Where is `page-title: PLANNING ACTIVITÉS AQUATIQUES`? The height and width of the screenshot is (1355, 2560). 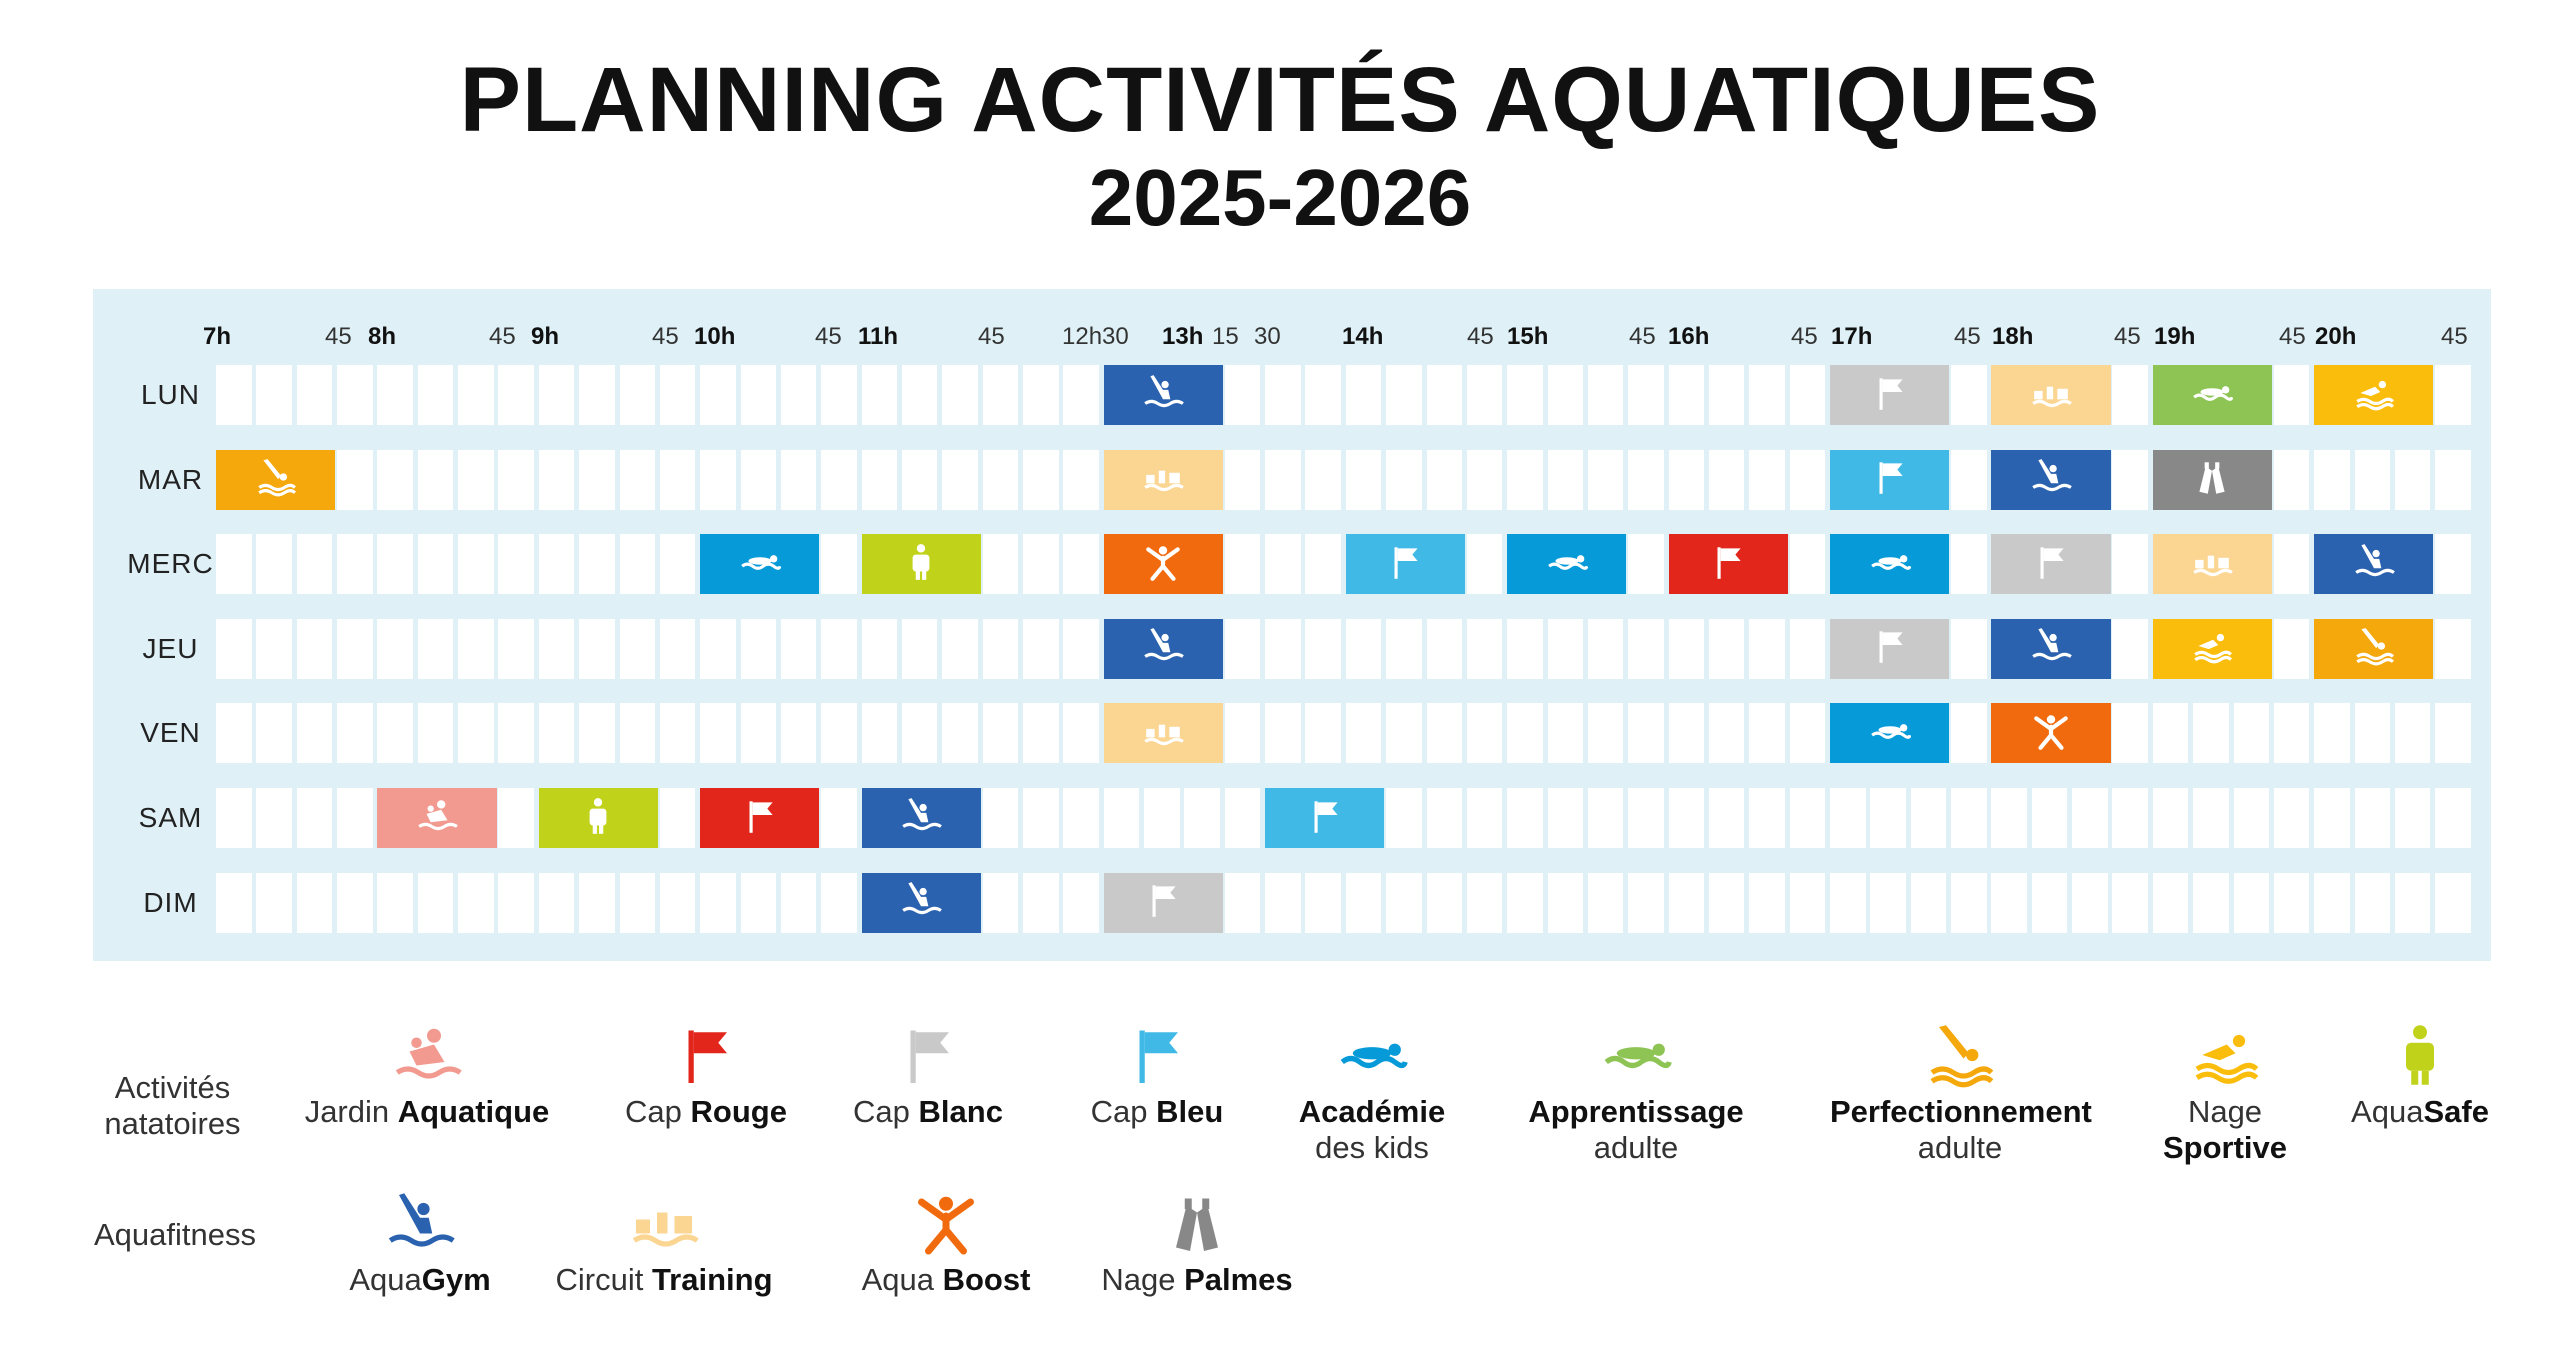 page-title: PLANNING ACTIVITÉS AQUATIQUES is located at coordinates (1280, 100).